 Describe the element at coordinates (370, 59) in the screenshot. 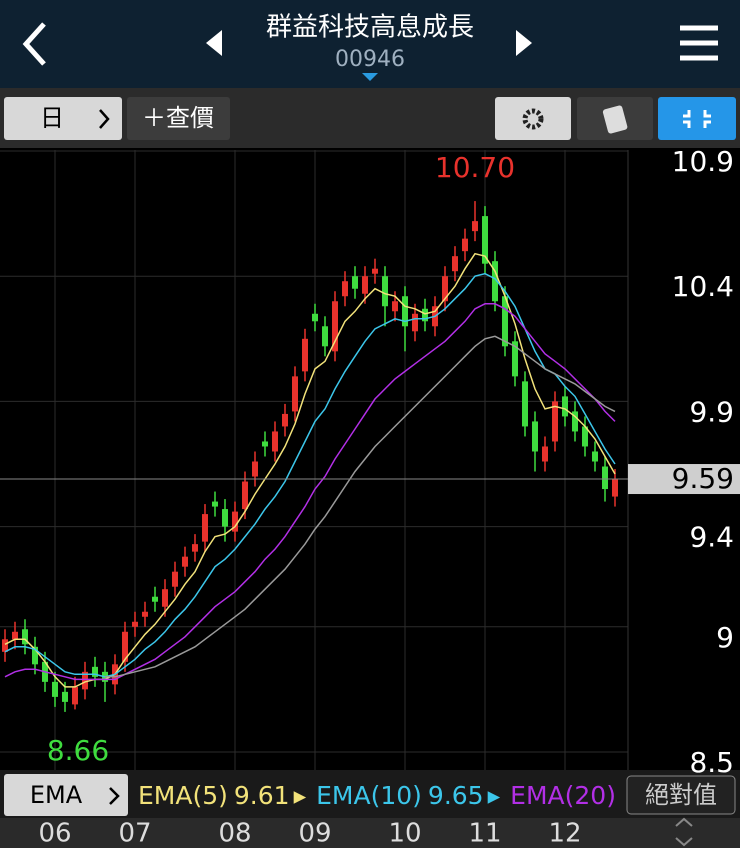

I see `stock-code: 00946` at that location.